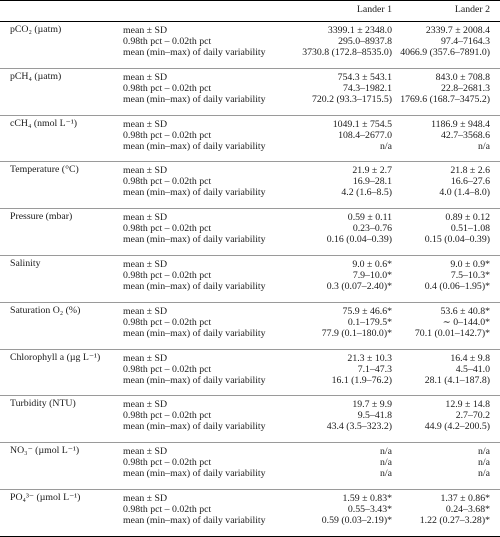 The image size is (500, 537). Describe the element at coordinates (369, 509) in the screenshot. I see `lander-1-value: 0.55–3.43*` at that location.